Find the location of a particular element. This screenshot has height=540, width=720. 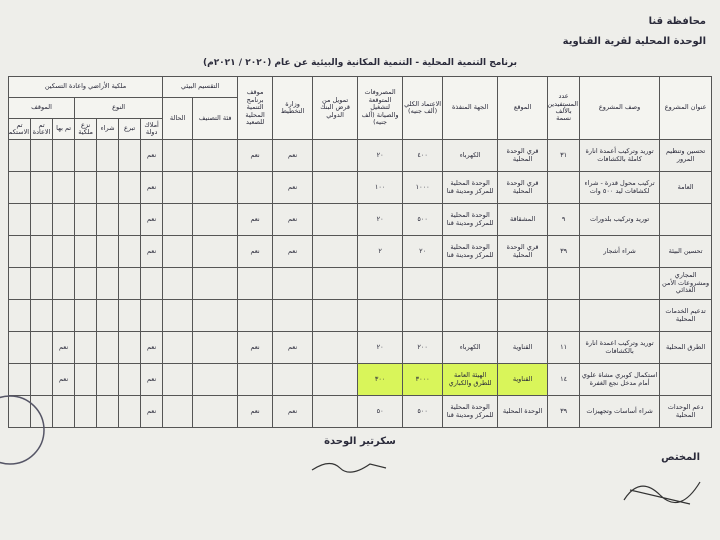

column-header: الجهة المنفذة is located at coordinates (470, 108).